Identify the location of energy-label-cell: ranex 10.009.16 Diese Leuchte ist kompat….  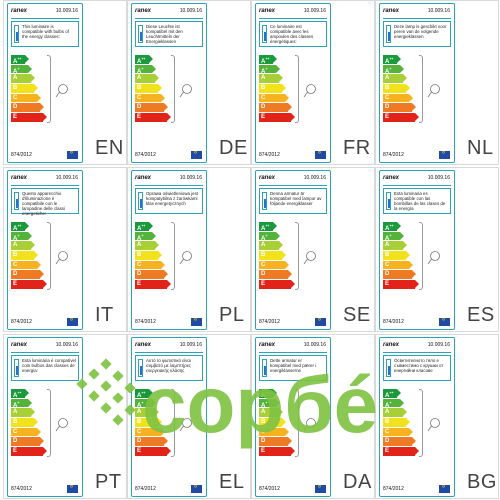
(189, 82).